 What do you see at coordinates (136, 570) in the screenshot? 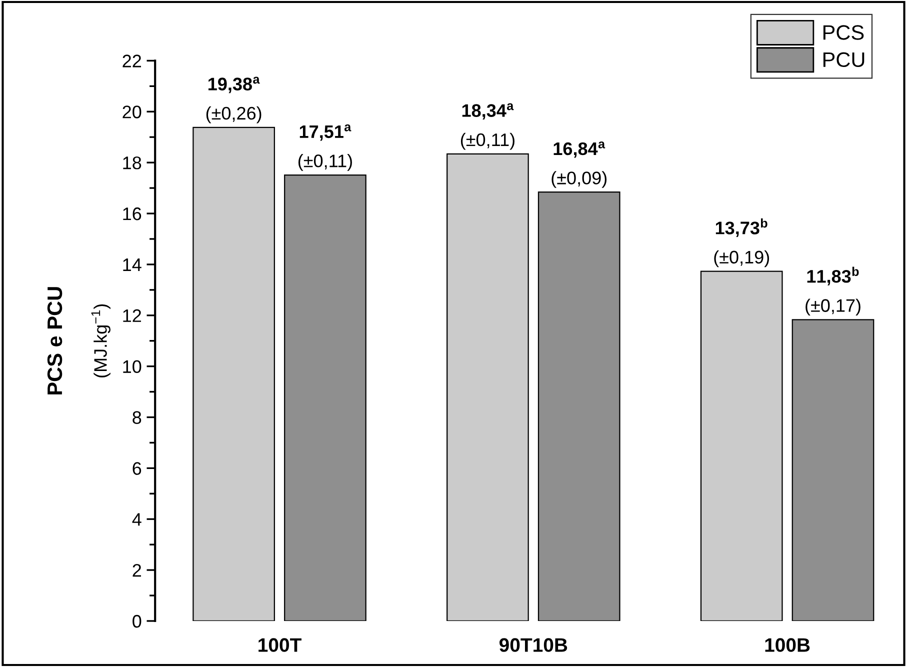
I see `y-tick-label: 2` at bounding box center [136, 570].